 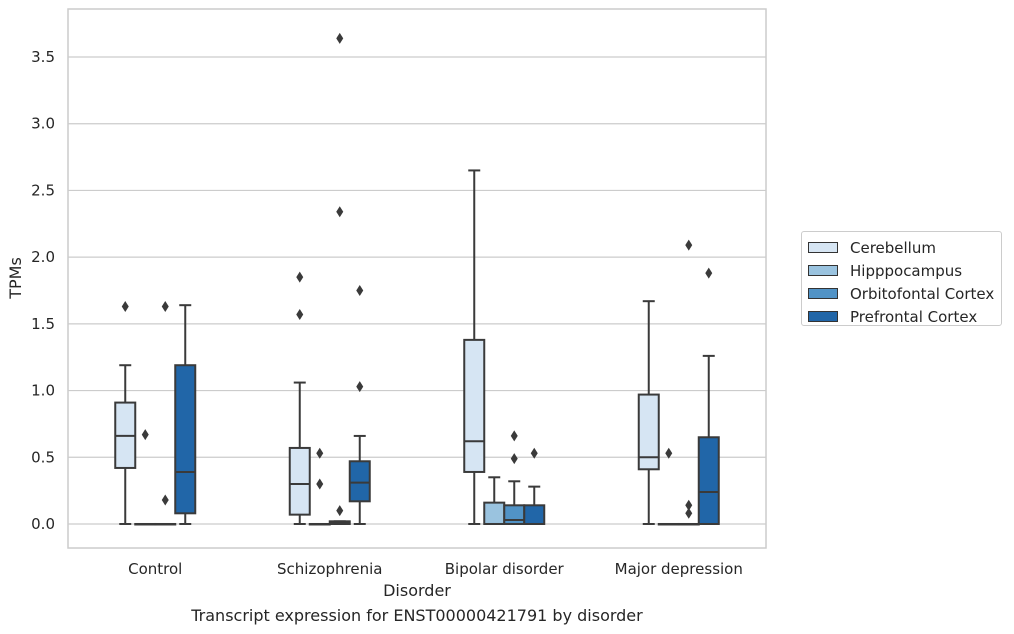 What do you see at coordinates (43, 391) in the screenshot?
I see `y-tick-label: 1.0` at bounding box center [43, 391].